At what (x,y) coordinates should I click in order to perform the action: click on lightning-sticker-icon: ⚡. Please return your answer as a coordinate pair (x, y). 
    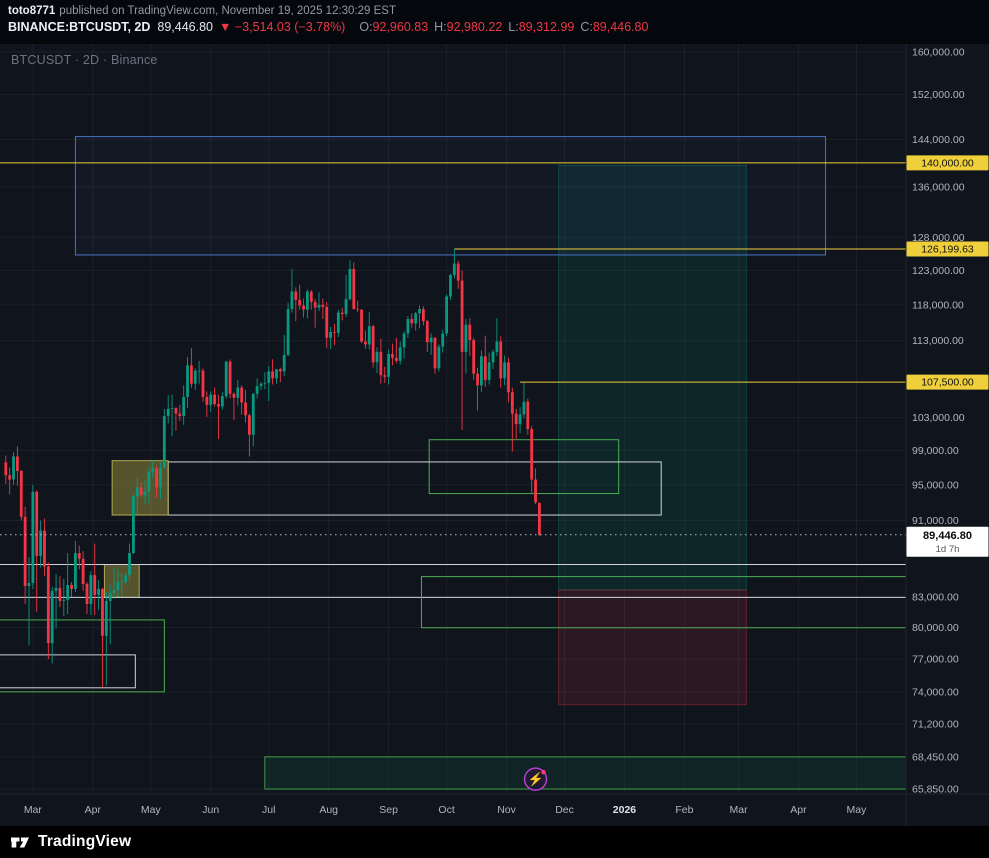
    Looking at the image, I should click on (535, 779).